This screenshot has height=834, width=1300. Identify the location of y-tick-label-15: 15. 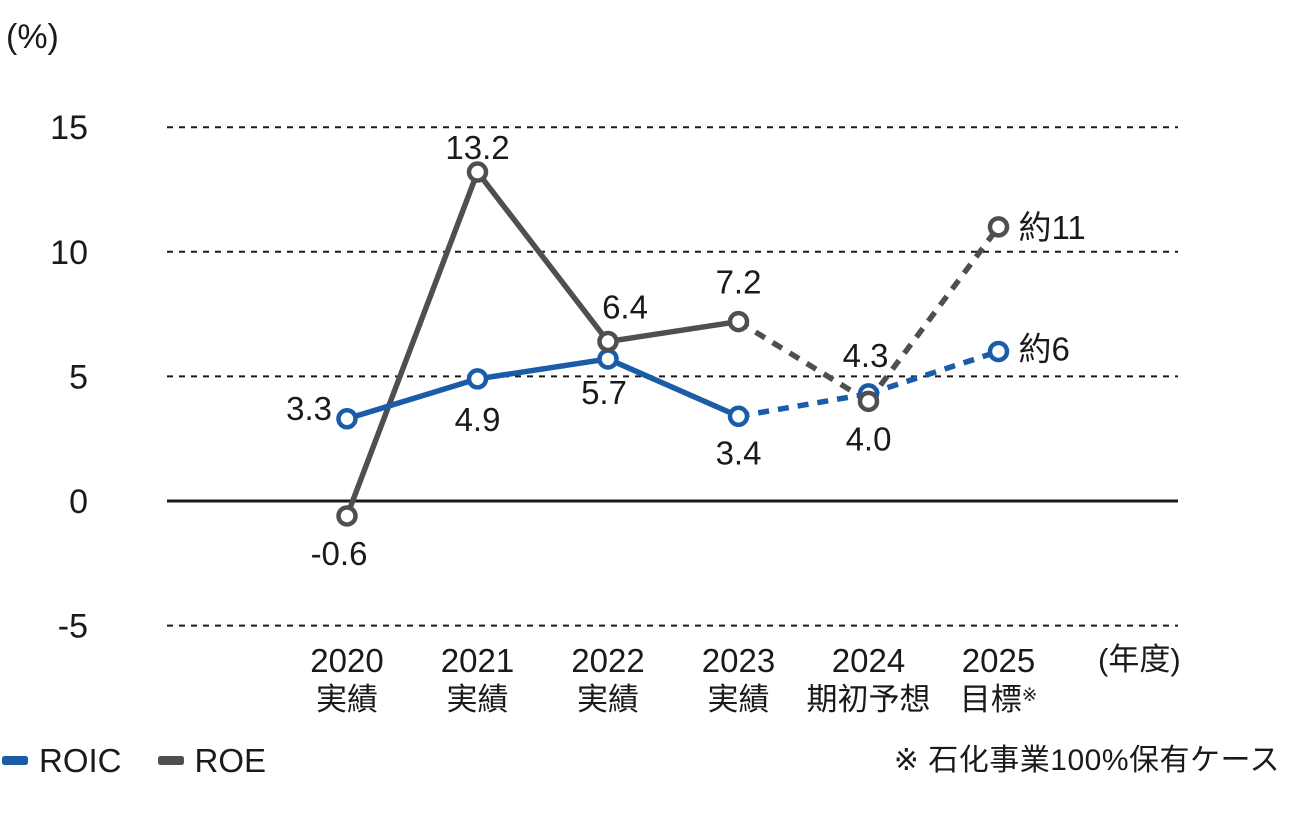
(69, 128).